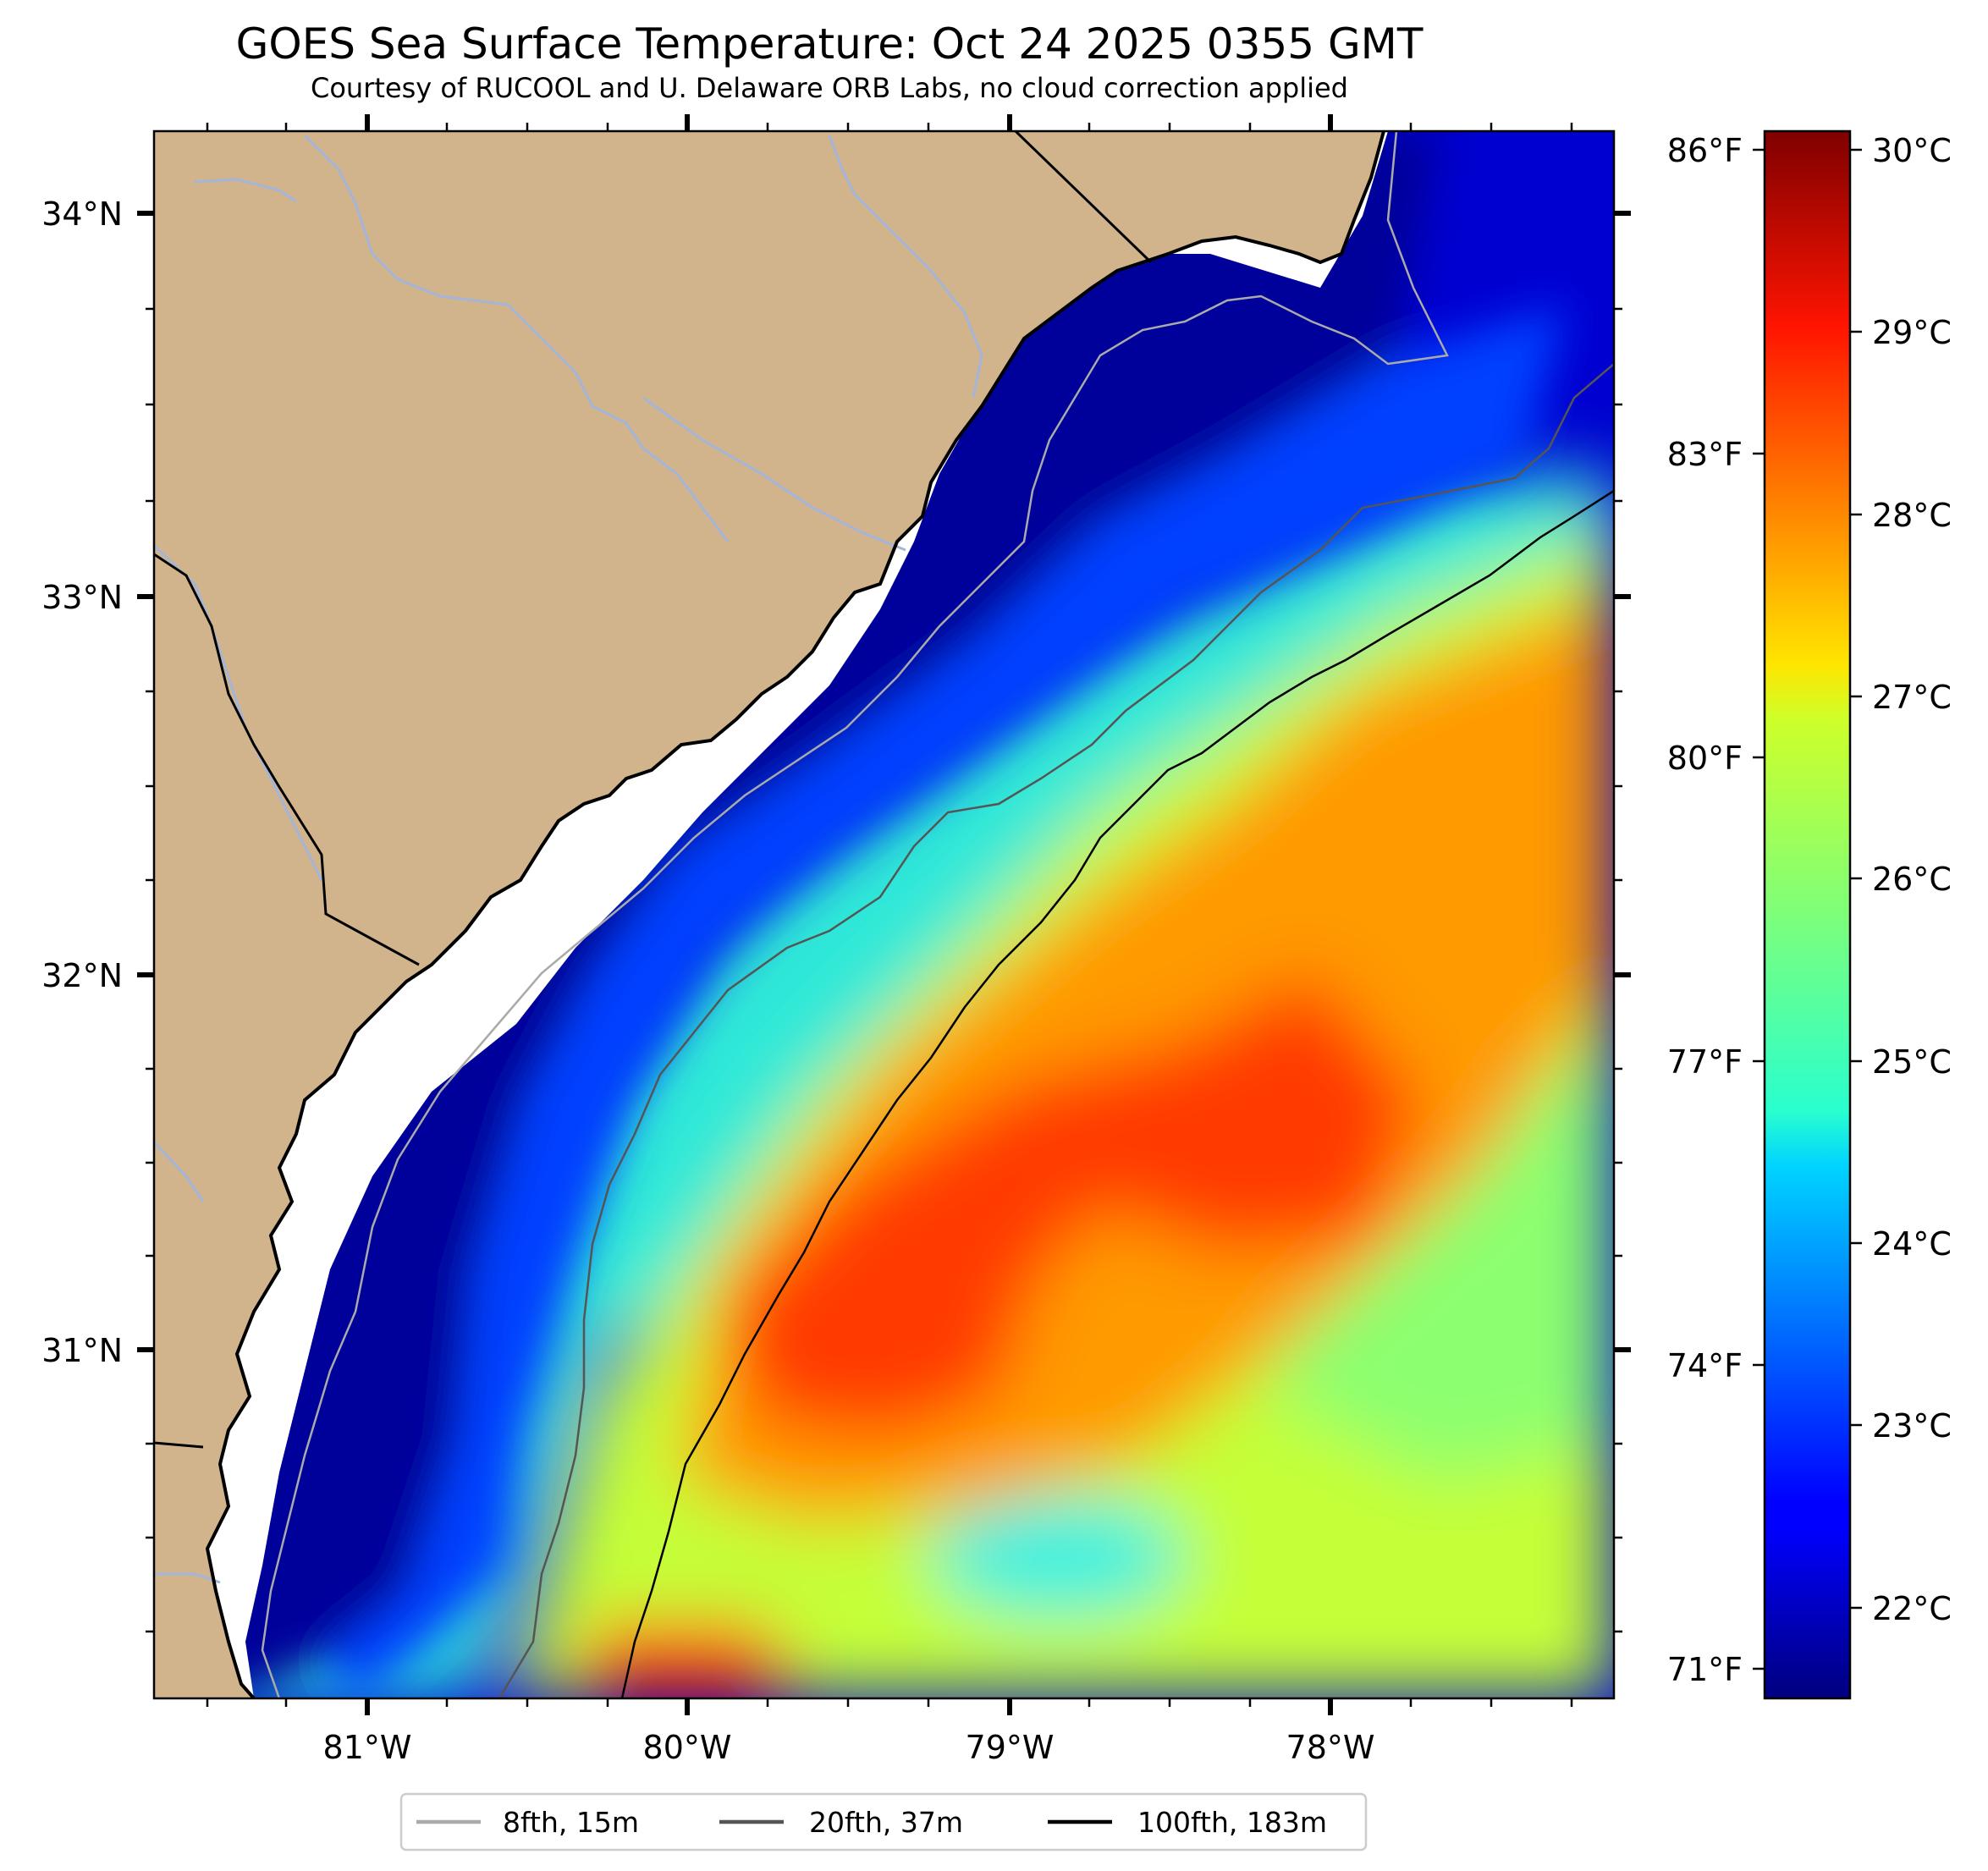  I want to click on celsius-label: 26°C, so click(1912, 880).